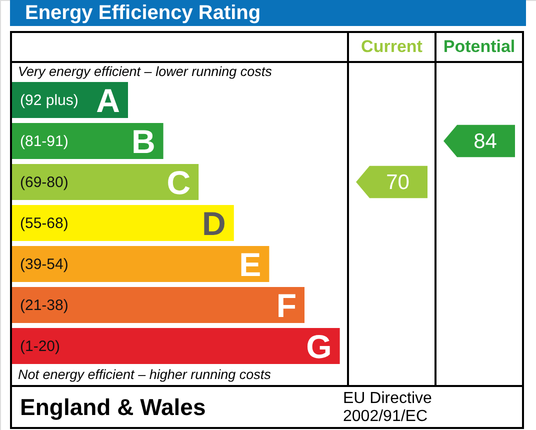 The image size is (536, 430). I want to click on text: England & Wales, so click(113, 407).